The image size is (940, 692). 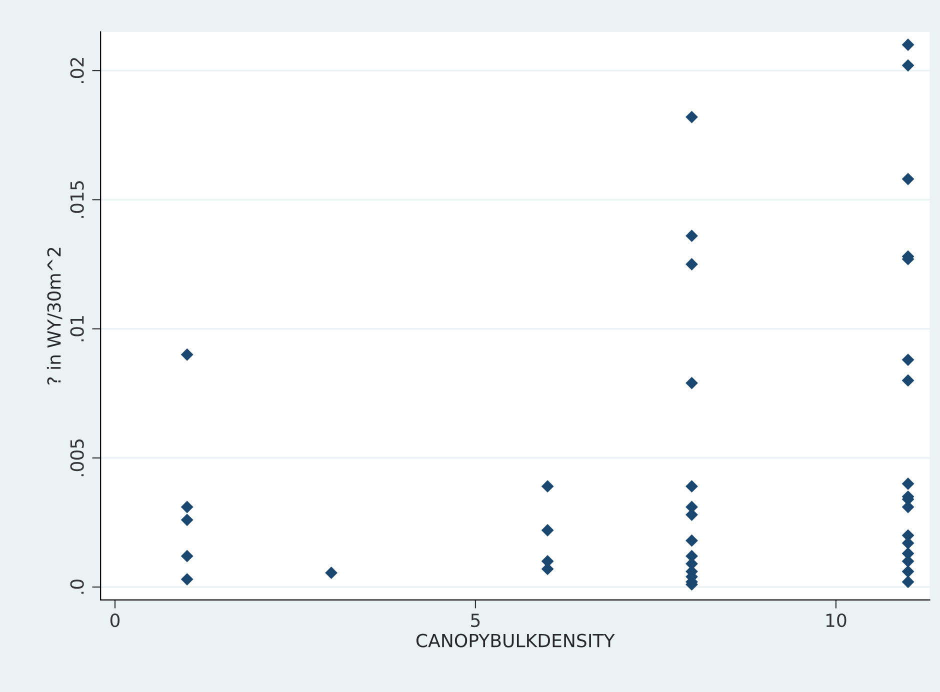 I want to click on x-tick-label: 0, so click(x=115, y=620).